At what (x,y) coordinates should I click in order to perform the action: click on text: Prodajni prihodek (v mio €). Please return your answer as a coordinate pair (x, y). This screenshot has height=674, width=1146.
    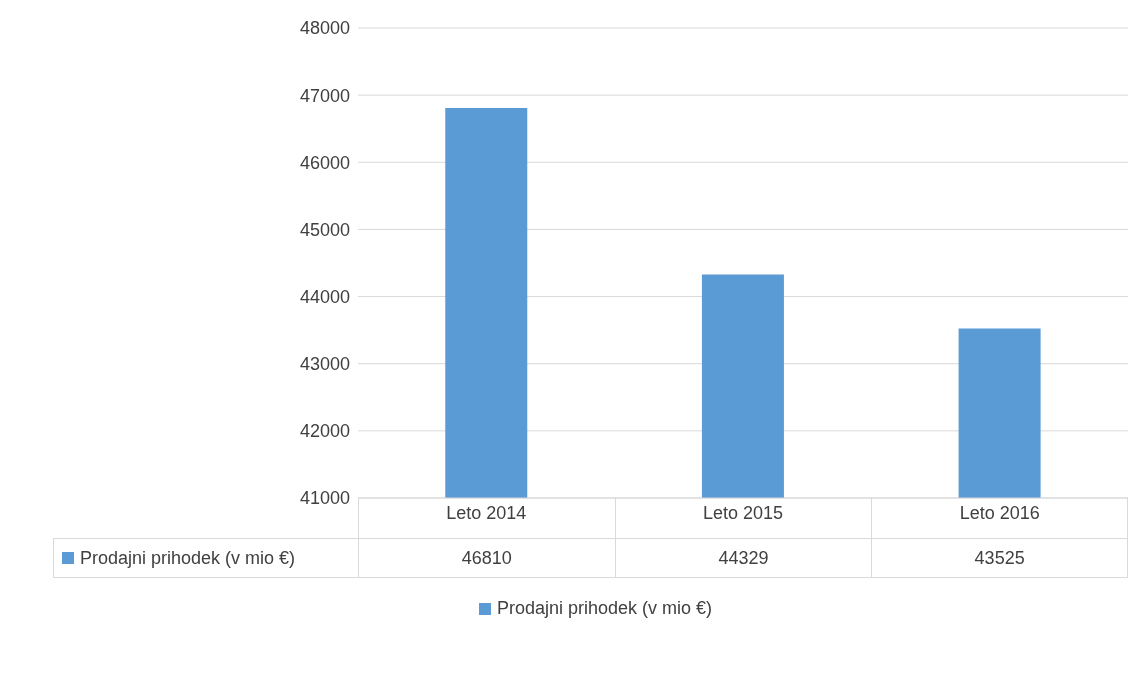
    Looking at the image, I should click on (188, 557).